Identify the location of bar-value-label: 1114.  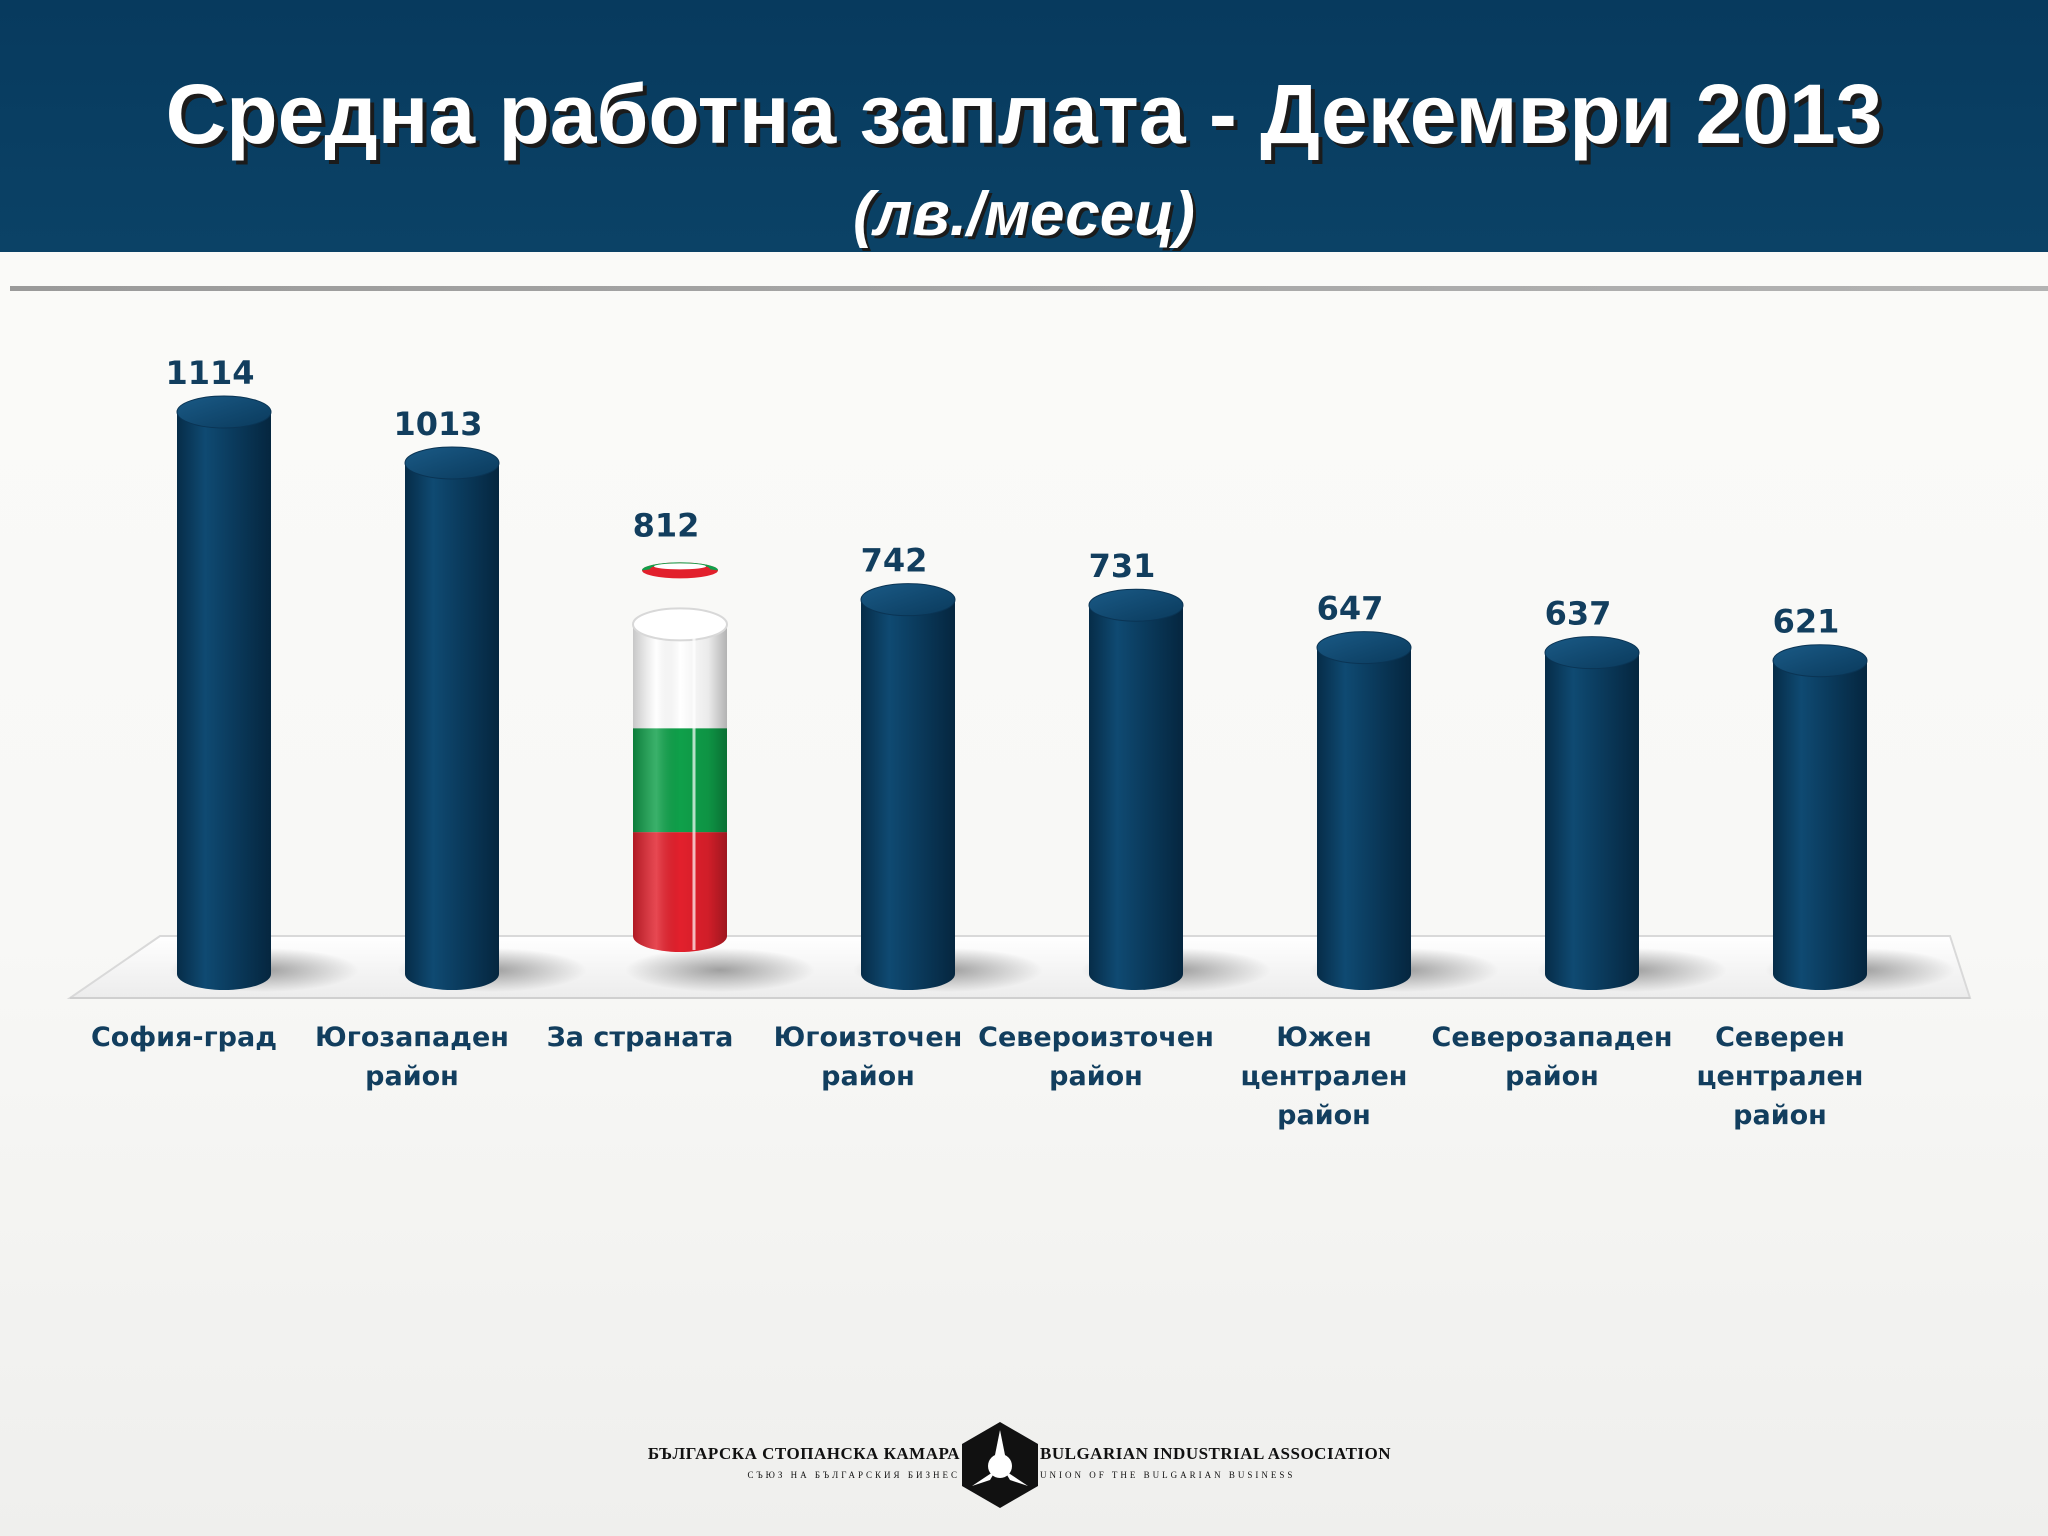
(209, 373).